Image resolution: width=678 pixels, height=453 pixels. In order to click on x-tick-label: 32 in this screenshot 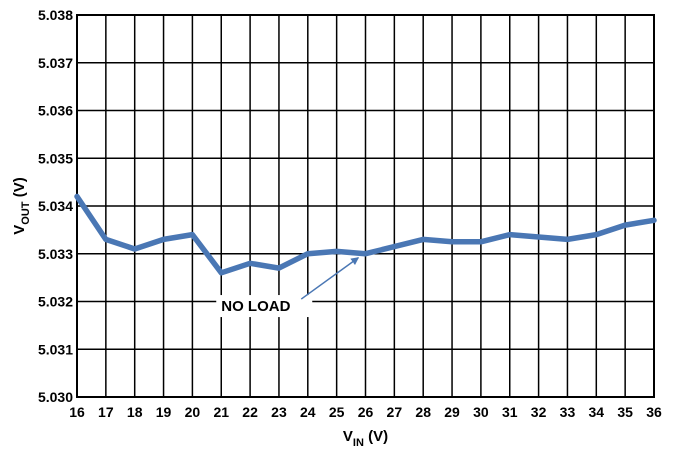, I will do `click(539, 412)`.